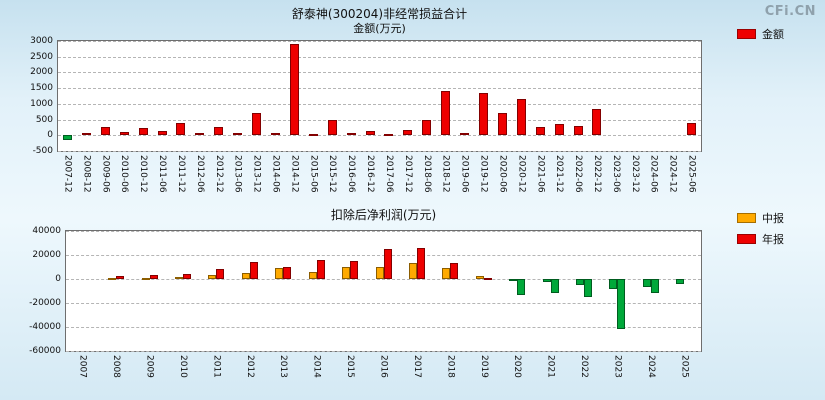  I want to click on x-tick-label: 2012, so click(249, 366).